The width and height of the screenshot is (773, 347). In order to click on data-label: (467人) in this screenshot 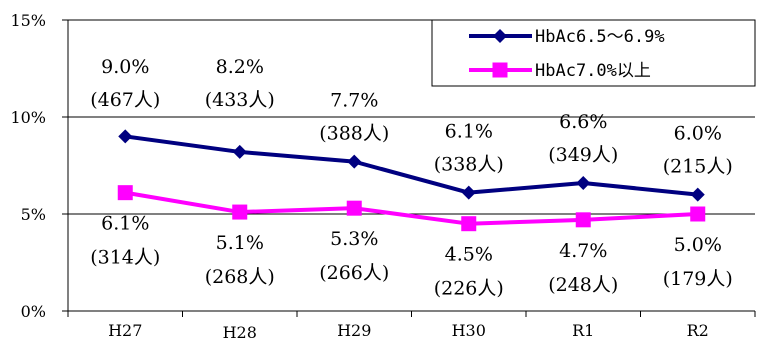, I will do `click(125, 100)`.